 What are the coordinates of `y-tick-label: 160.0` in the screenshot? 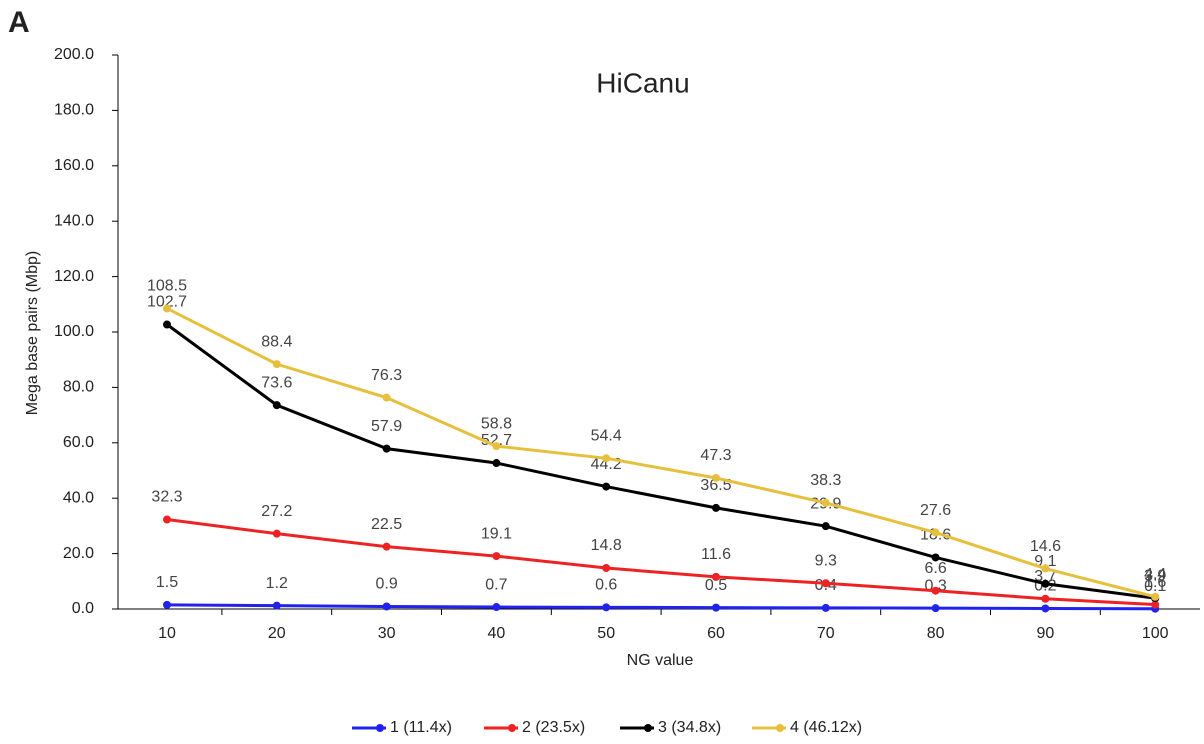 It's located at (74, 165).